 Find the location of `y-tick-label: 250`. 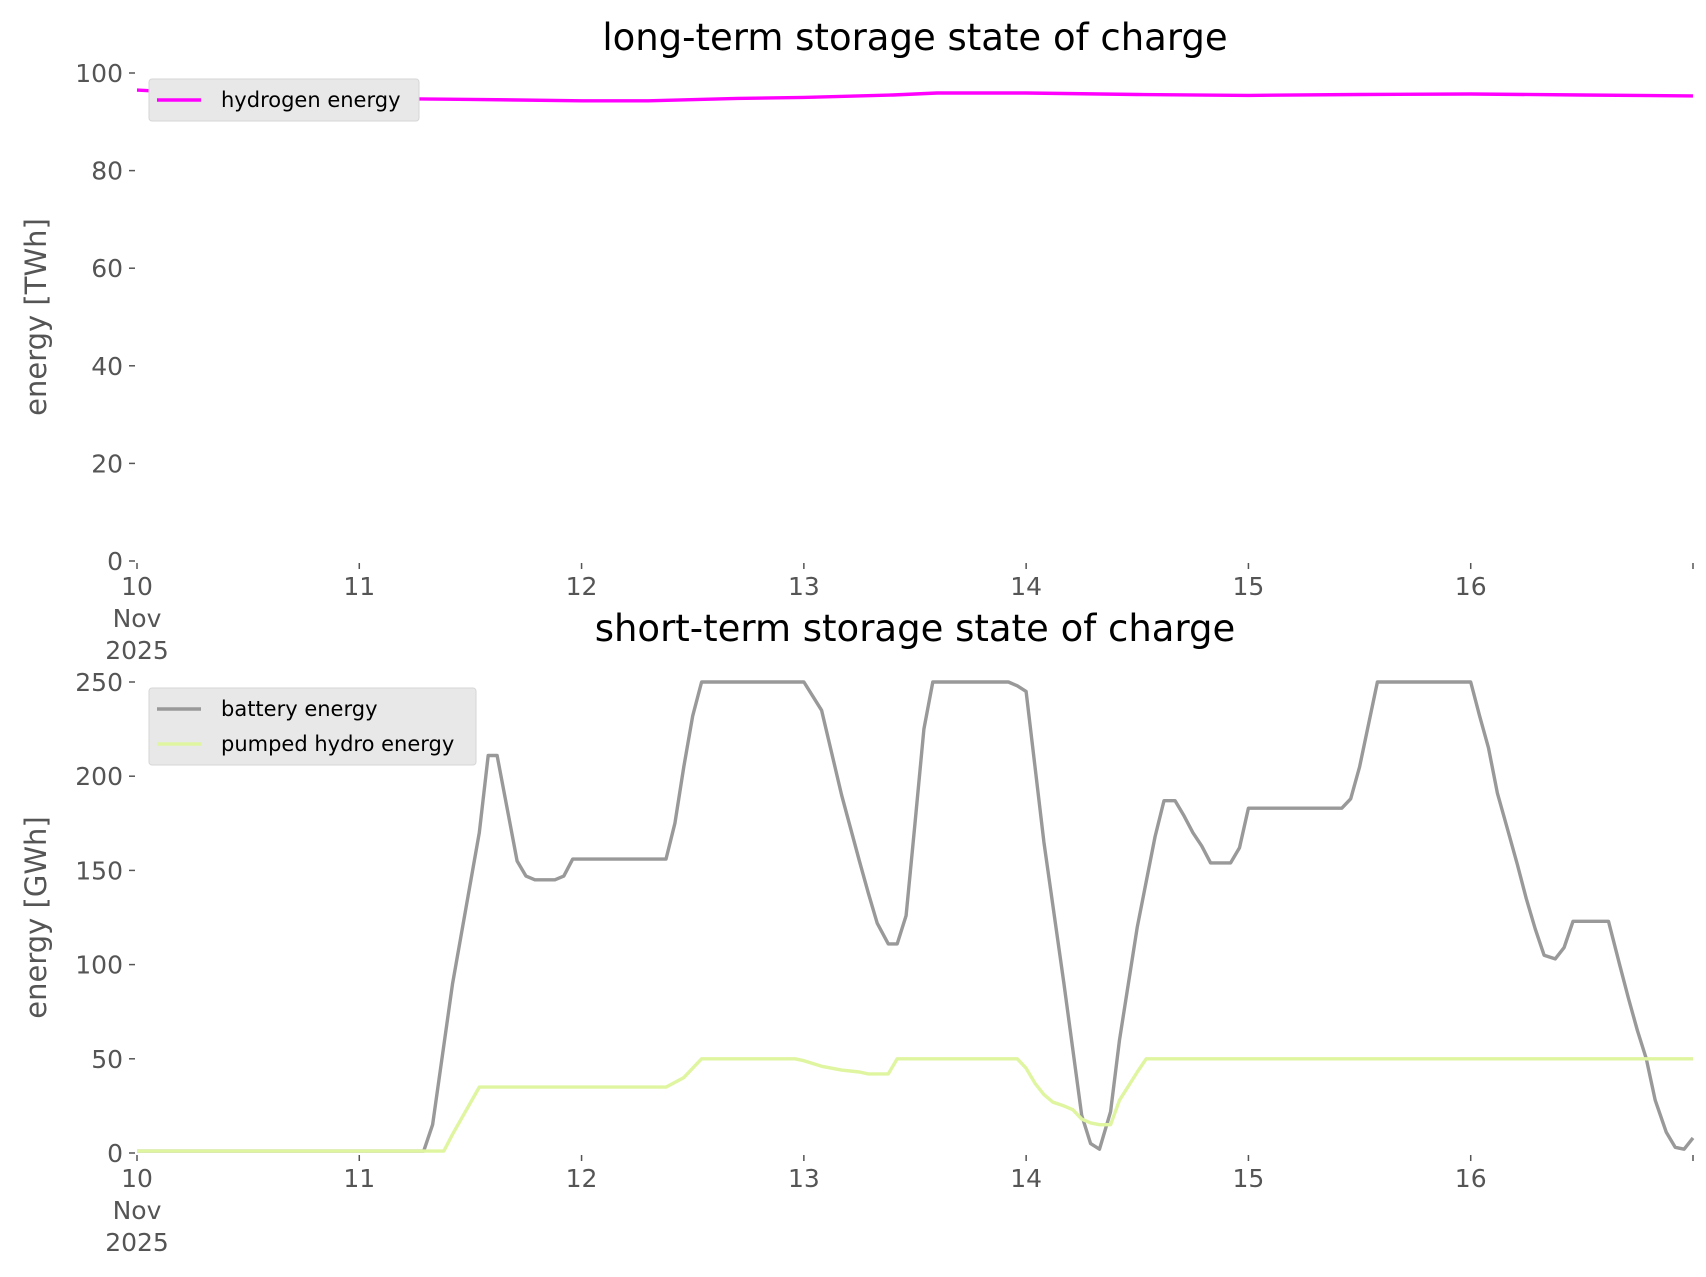

y-tick-label: 250 is located at coordinates (99, 682).